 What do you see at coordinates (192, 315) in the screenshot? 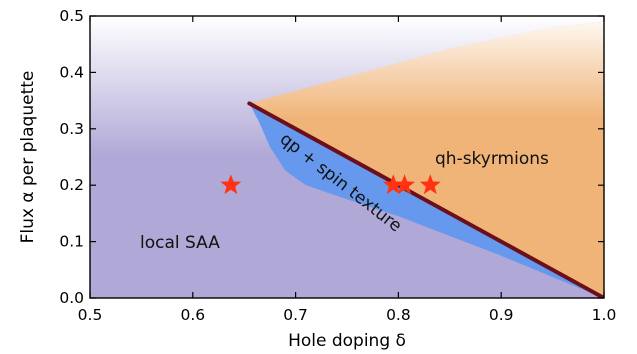
I see `x-tick-label: 0.6` at bounding box center [192, 315].